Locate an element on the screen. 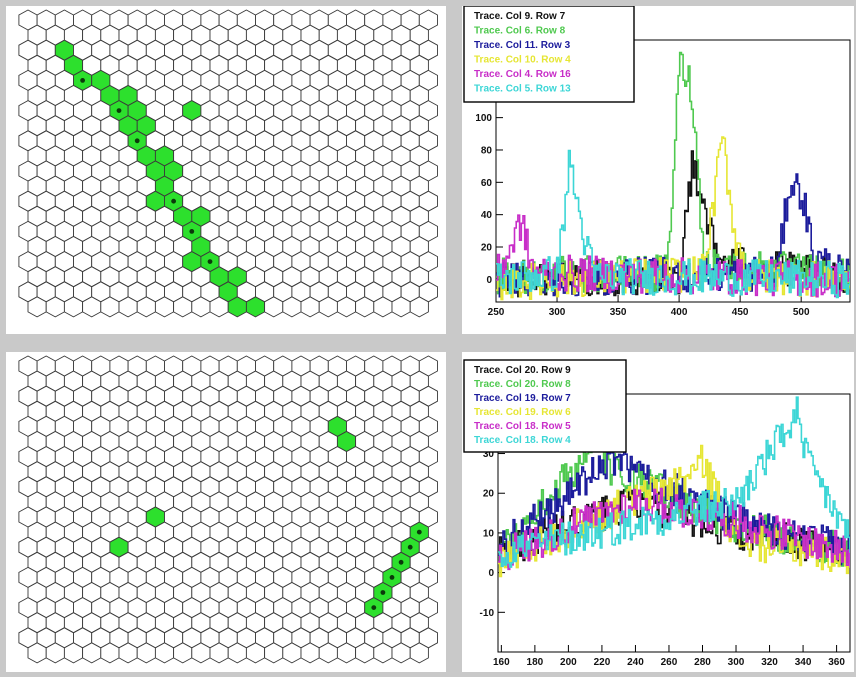 This screenshot has height=677, width=856. x-tick-label: 500 is located at coordinates (801, 312).